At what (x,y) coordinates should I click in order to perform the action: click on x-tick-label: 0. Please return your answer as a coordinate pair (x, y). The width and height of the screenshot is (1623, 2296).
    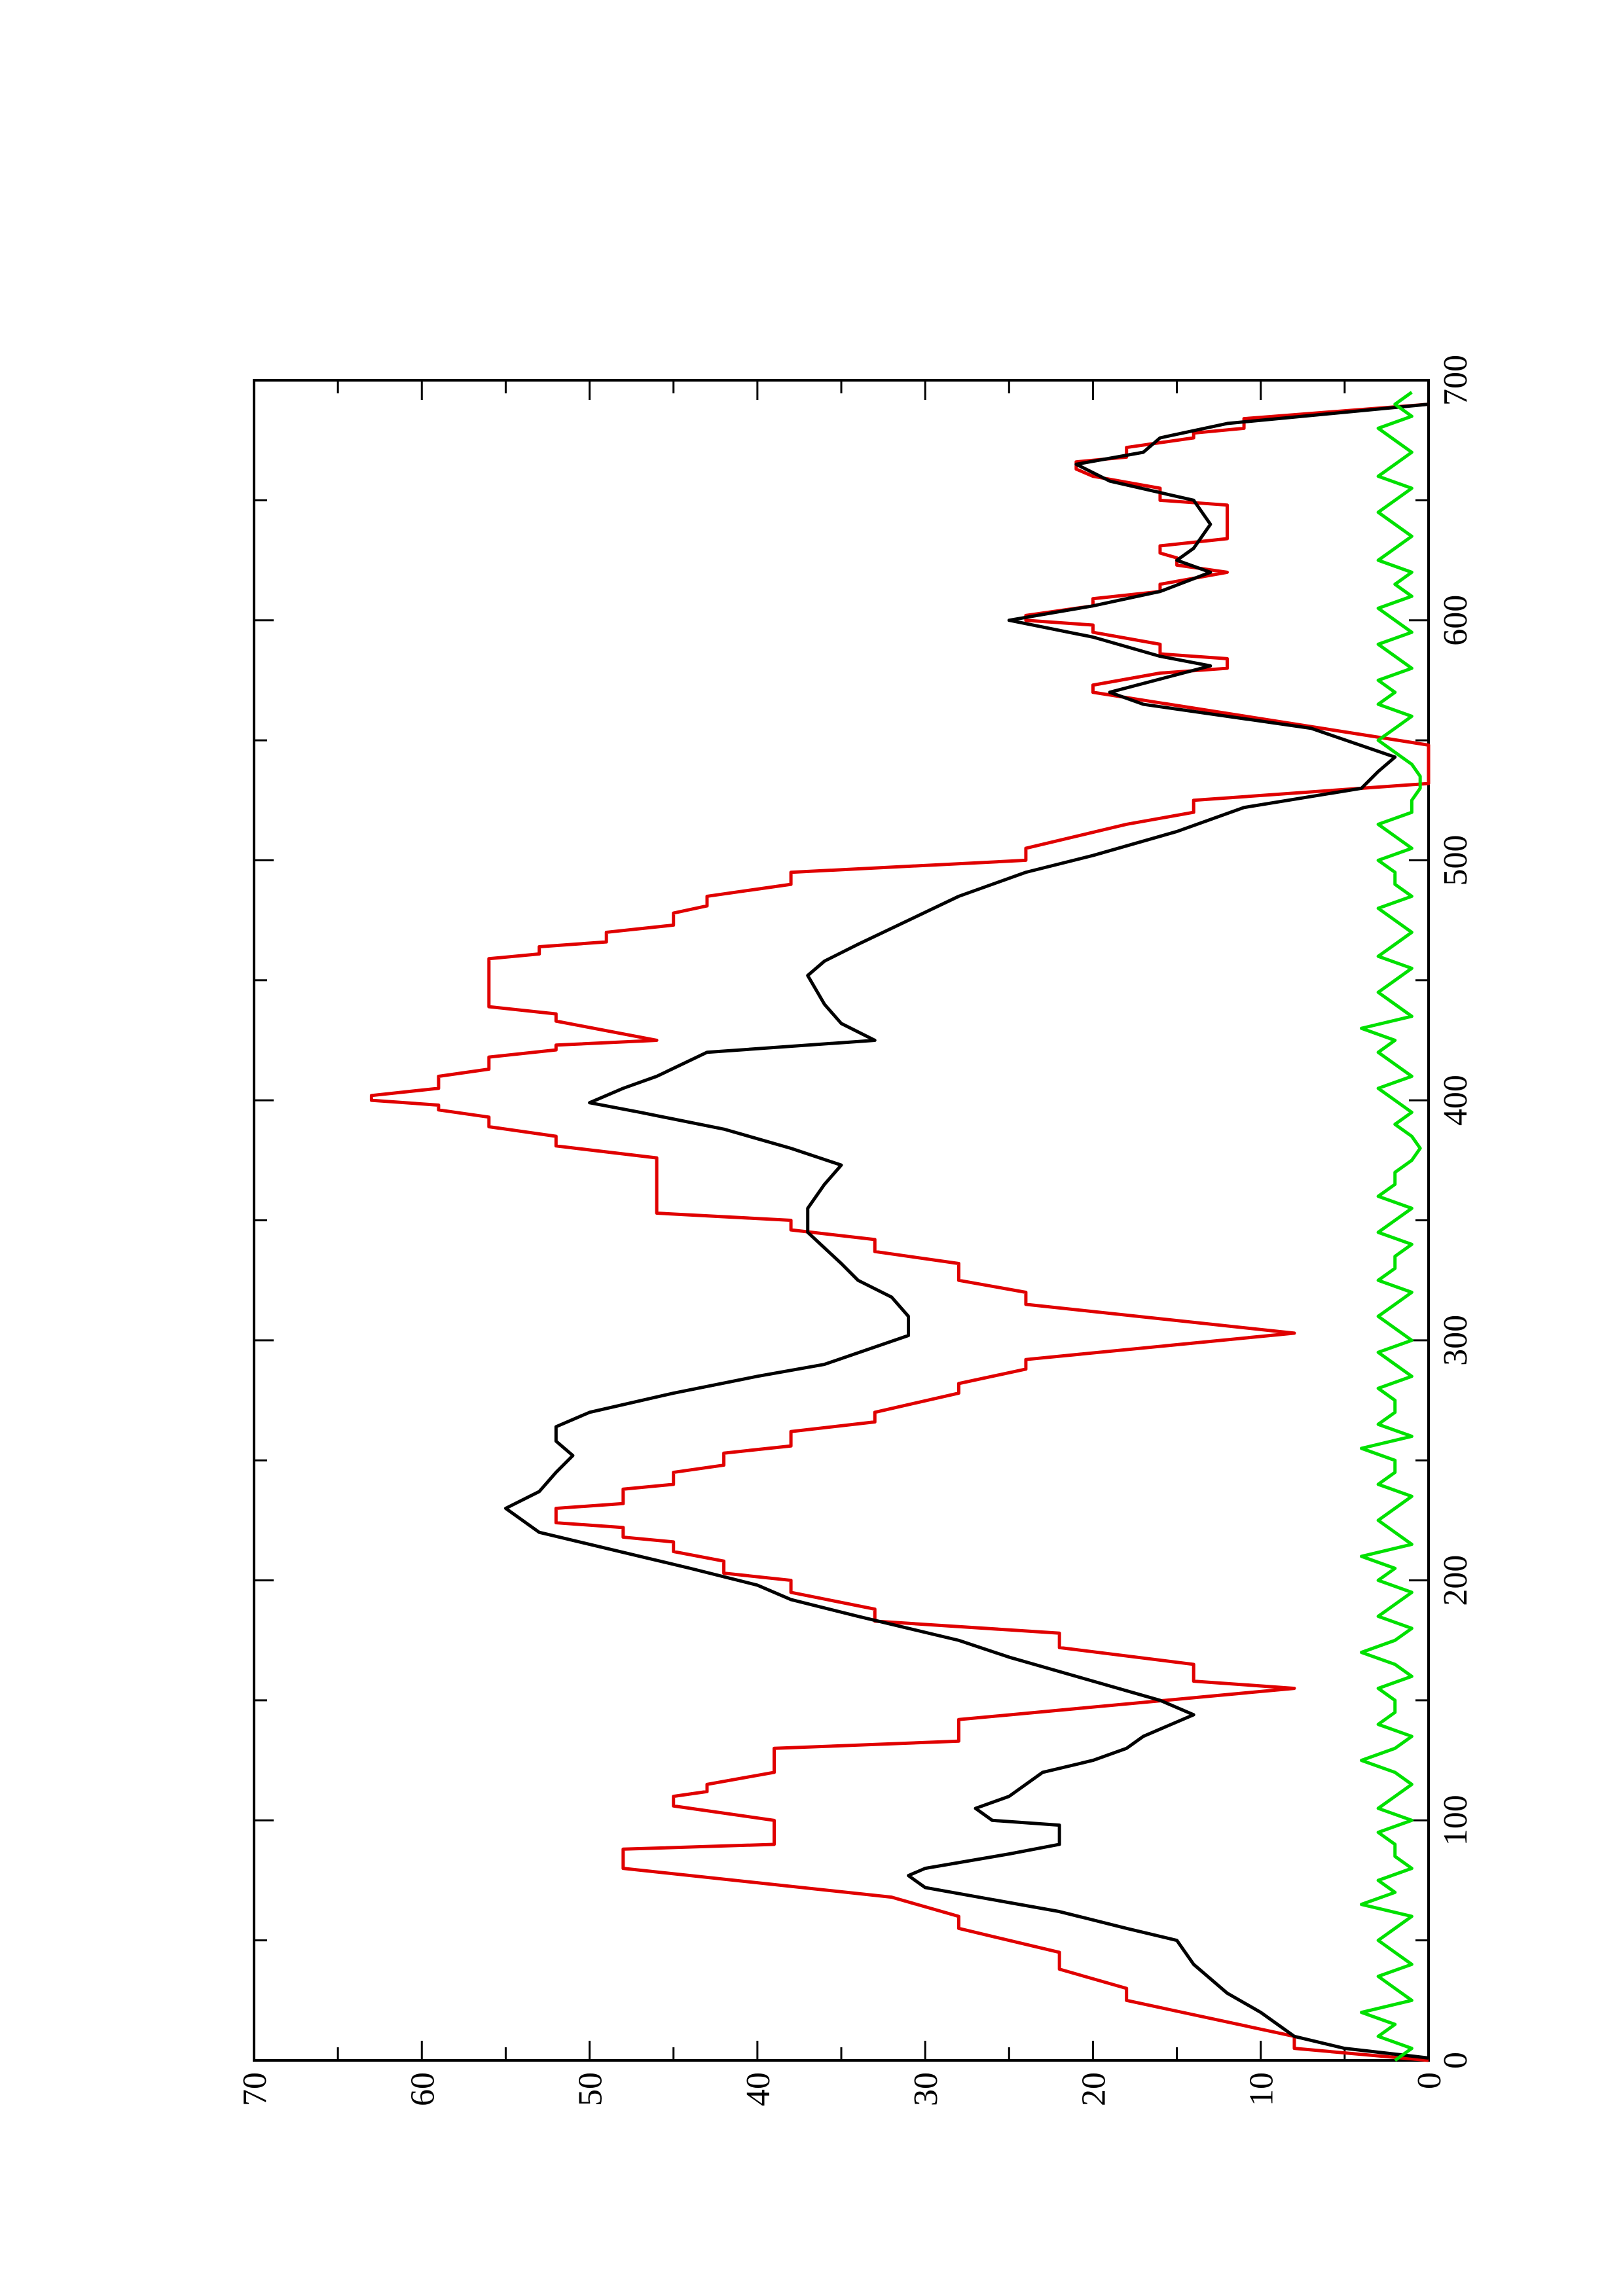
    Looking at the image, I should click on (1455, 2060).